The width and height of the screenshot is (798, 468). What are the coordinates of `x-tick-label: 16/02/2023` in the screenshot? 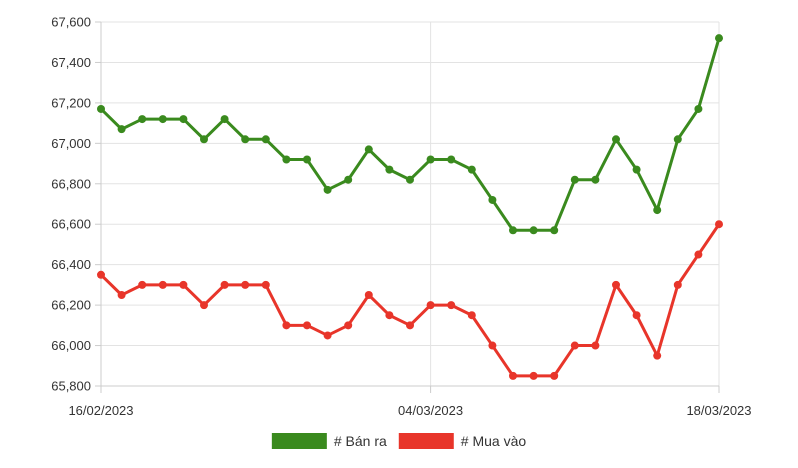 It's located at (100, 410).